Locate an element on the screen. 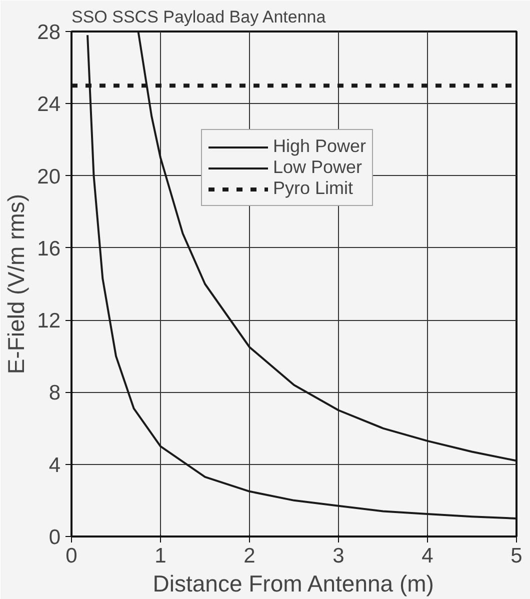 Image resolution: width=530 pixels, height=599 pixels. x-tick-label: 0 is located at coordinates (72, 556).